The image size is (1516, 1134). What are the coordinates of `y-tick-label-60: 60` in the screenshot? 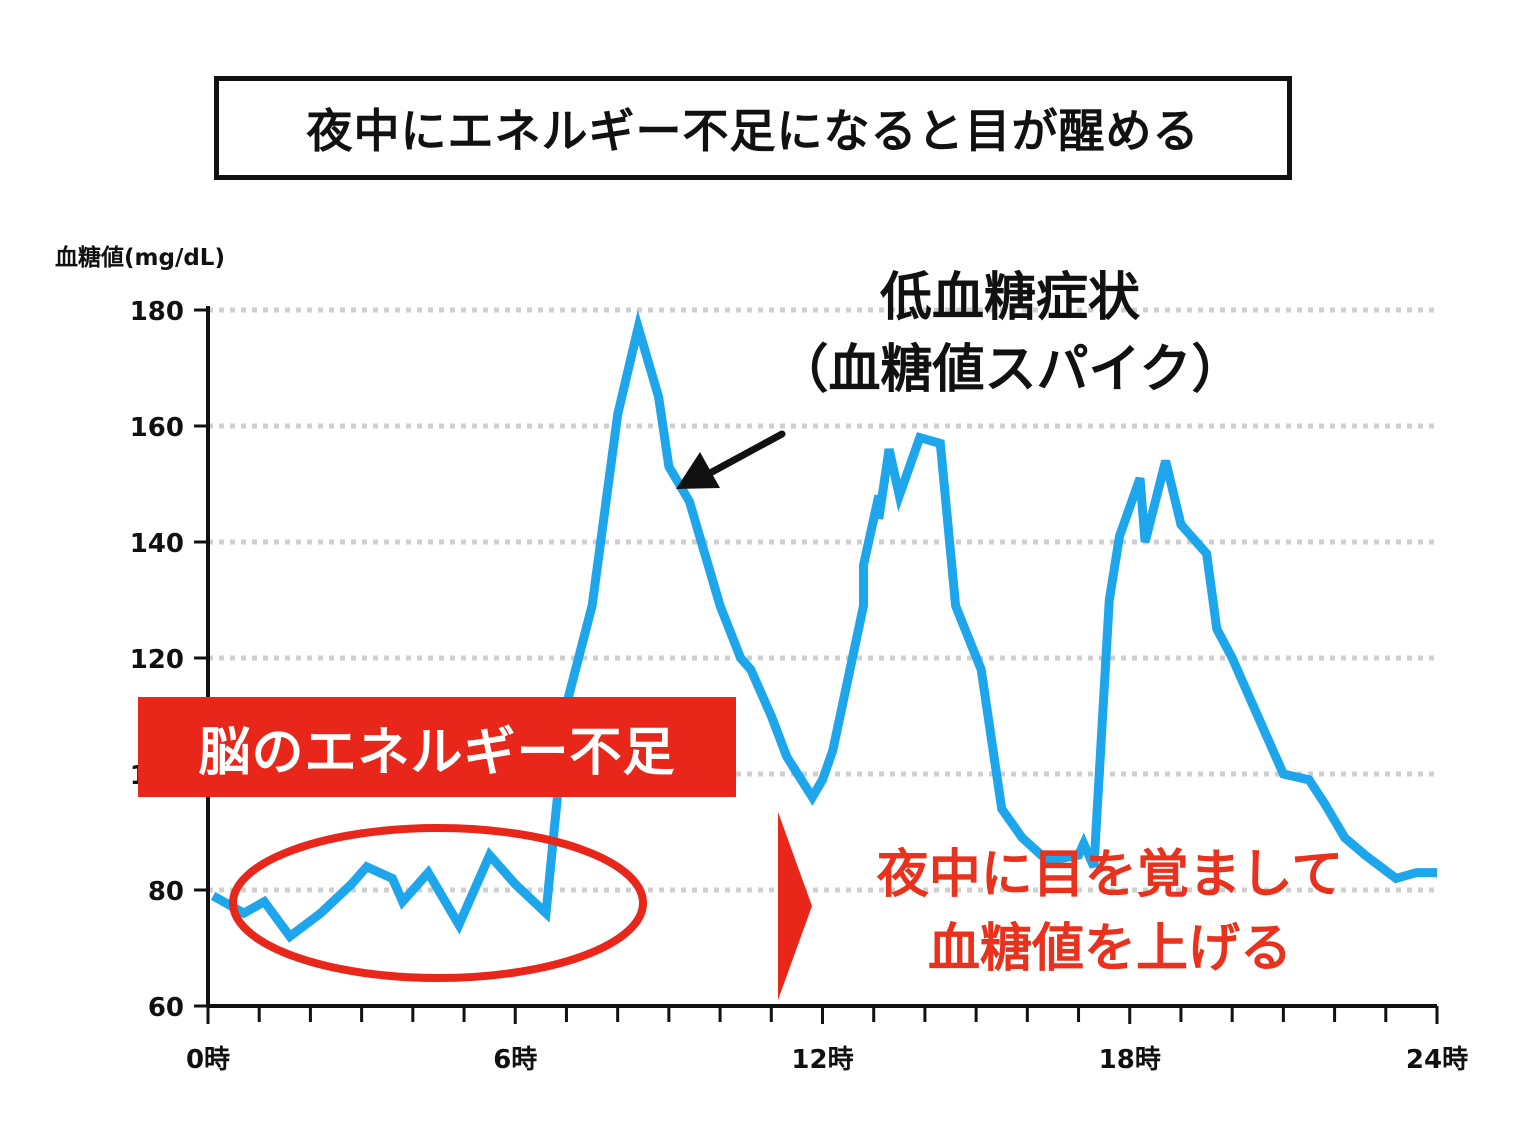 It's located at (166, 1008).